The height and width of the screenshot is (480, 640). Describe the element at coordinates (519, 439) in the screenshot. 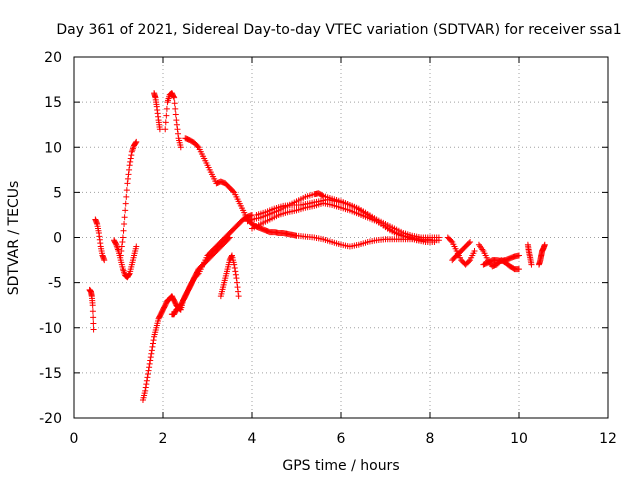

I see `x-tick-label: 10` at that location.